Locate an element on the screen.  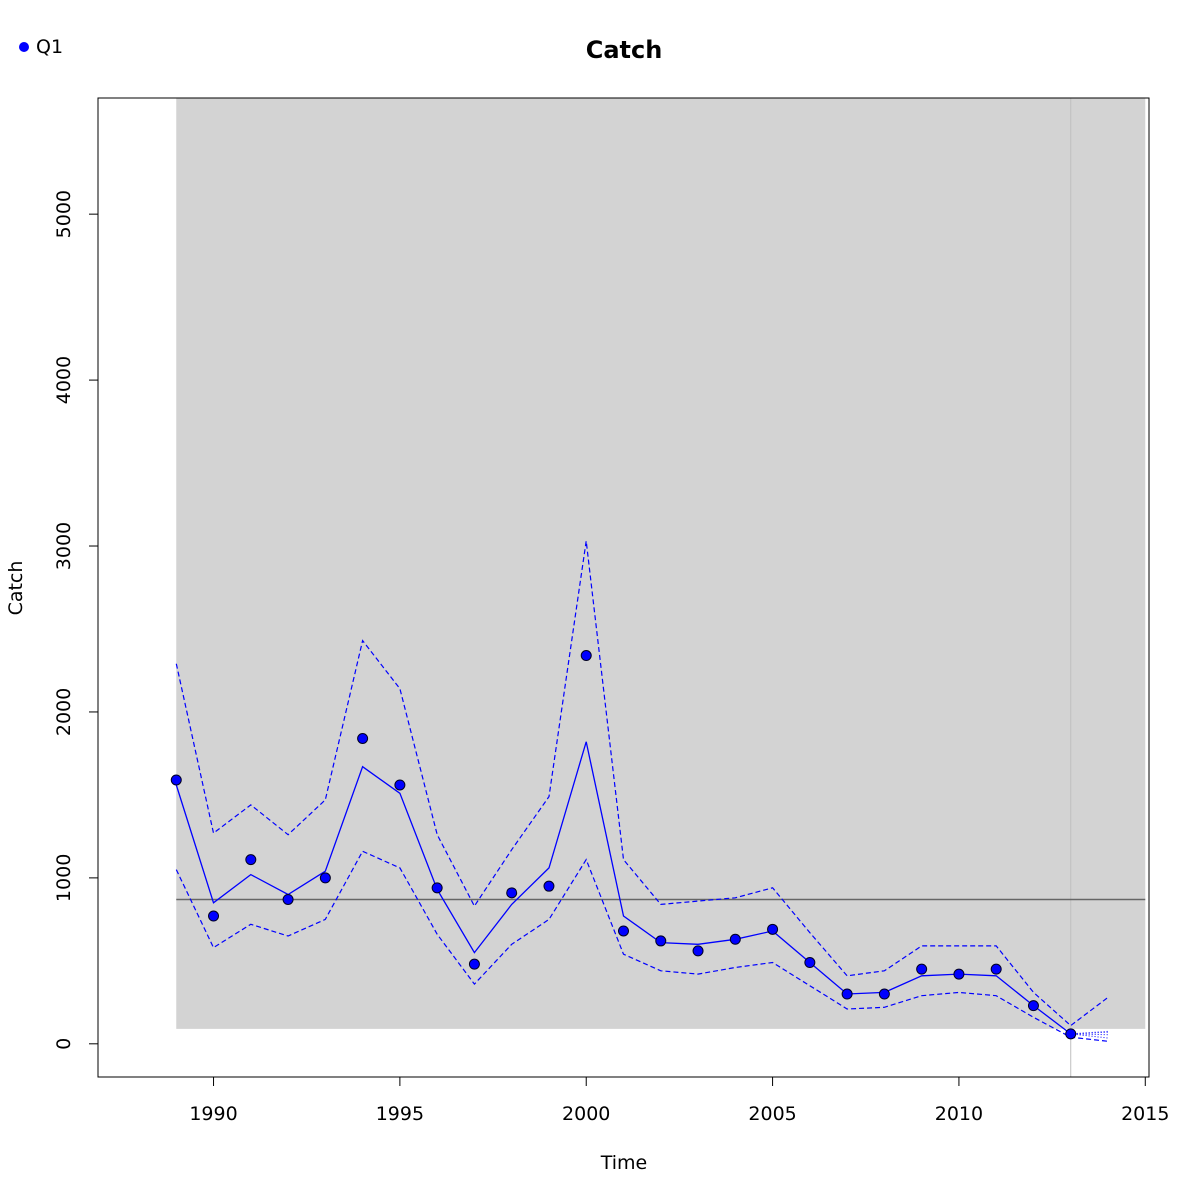
data-point-2009 is located at coordinates (922, 969).